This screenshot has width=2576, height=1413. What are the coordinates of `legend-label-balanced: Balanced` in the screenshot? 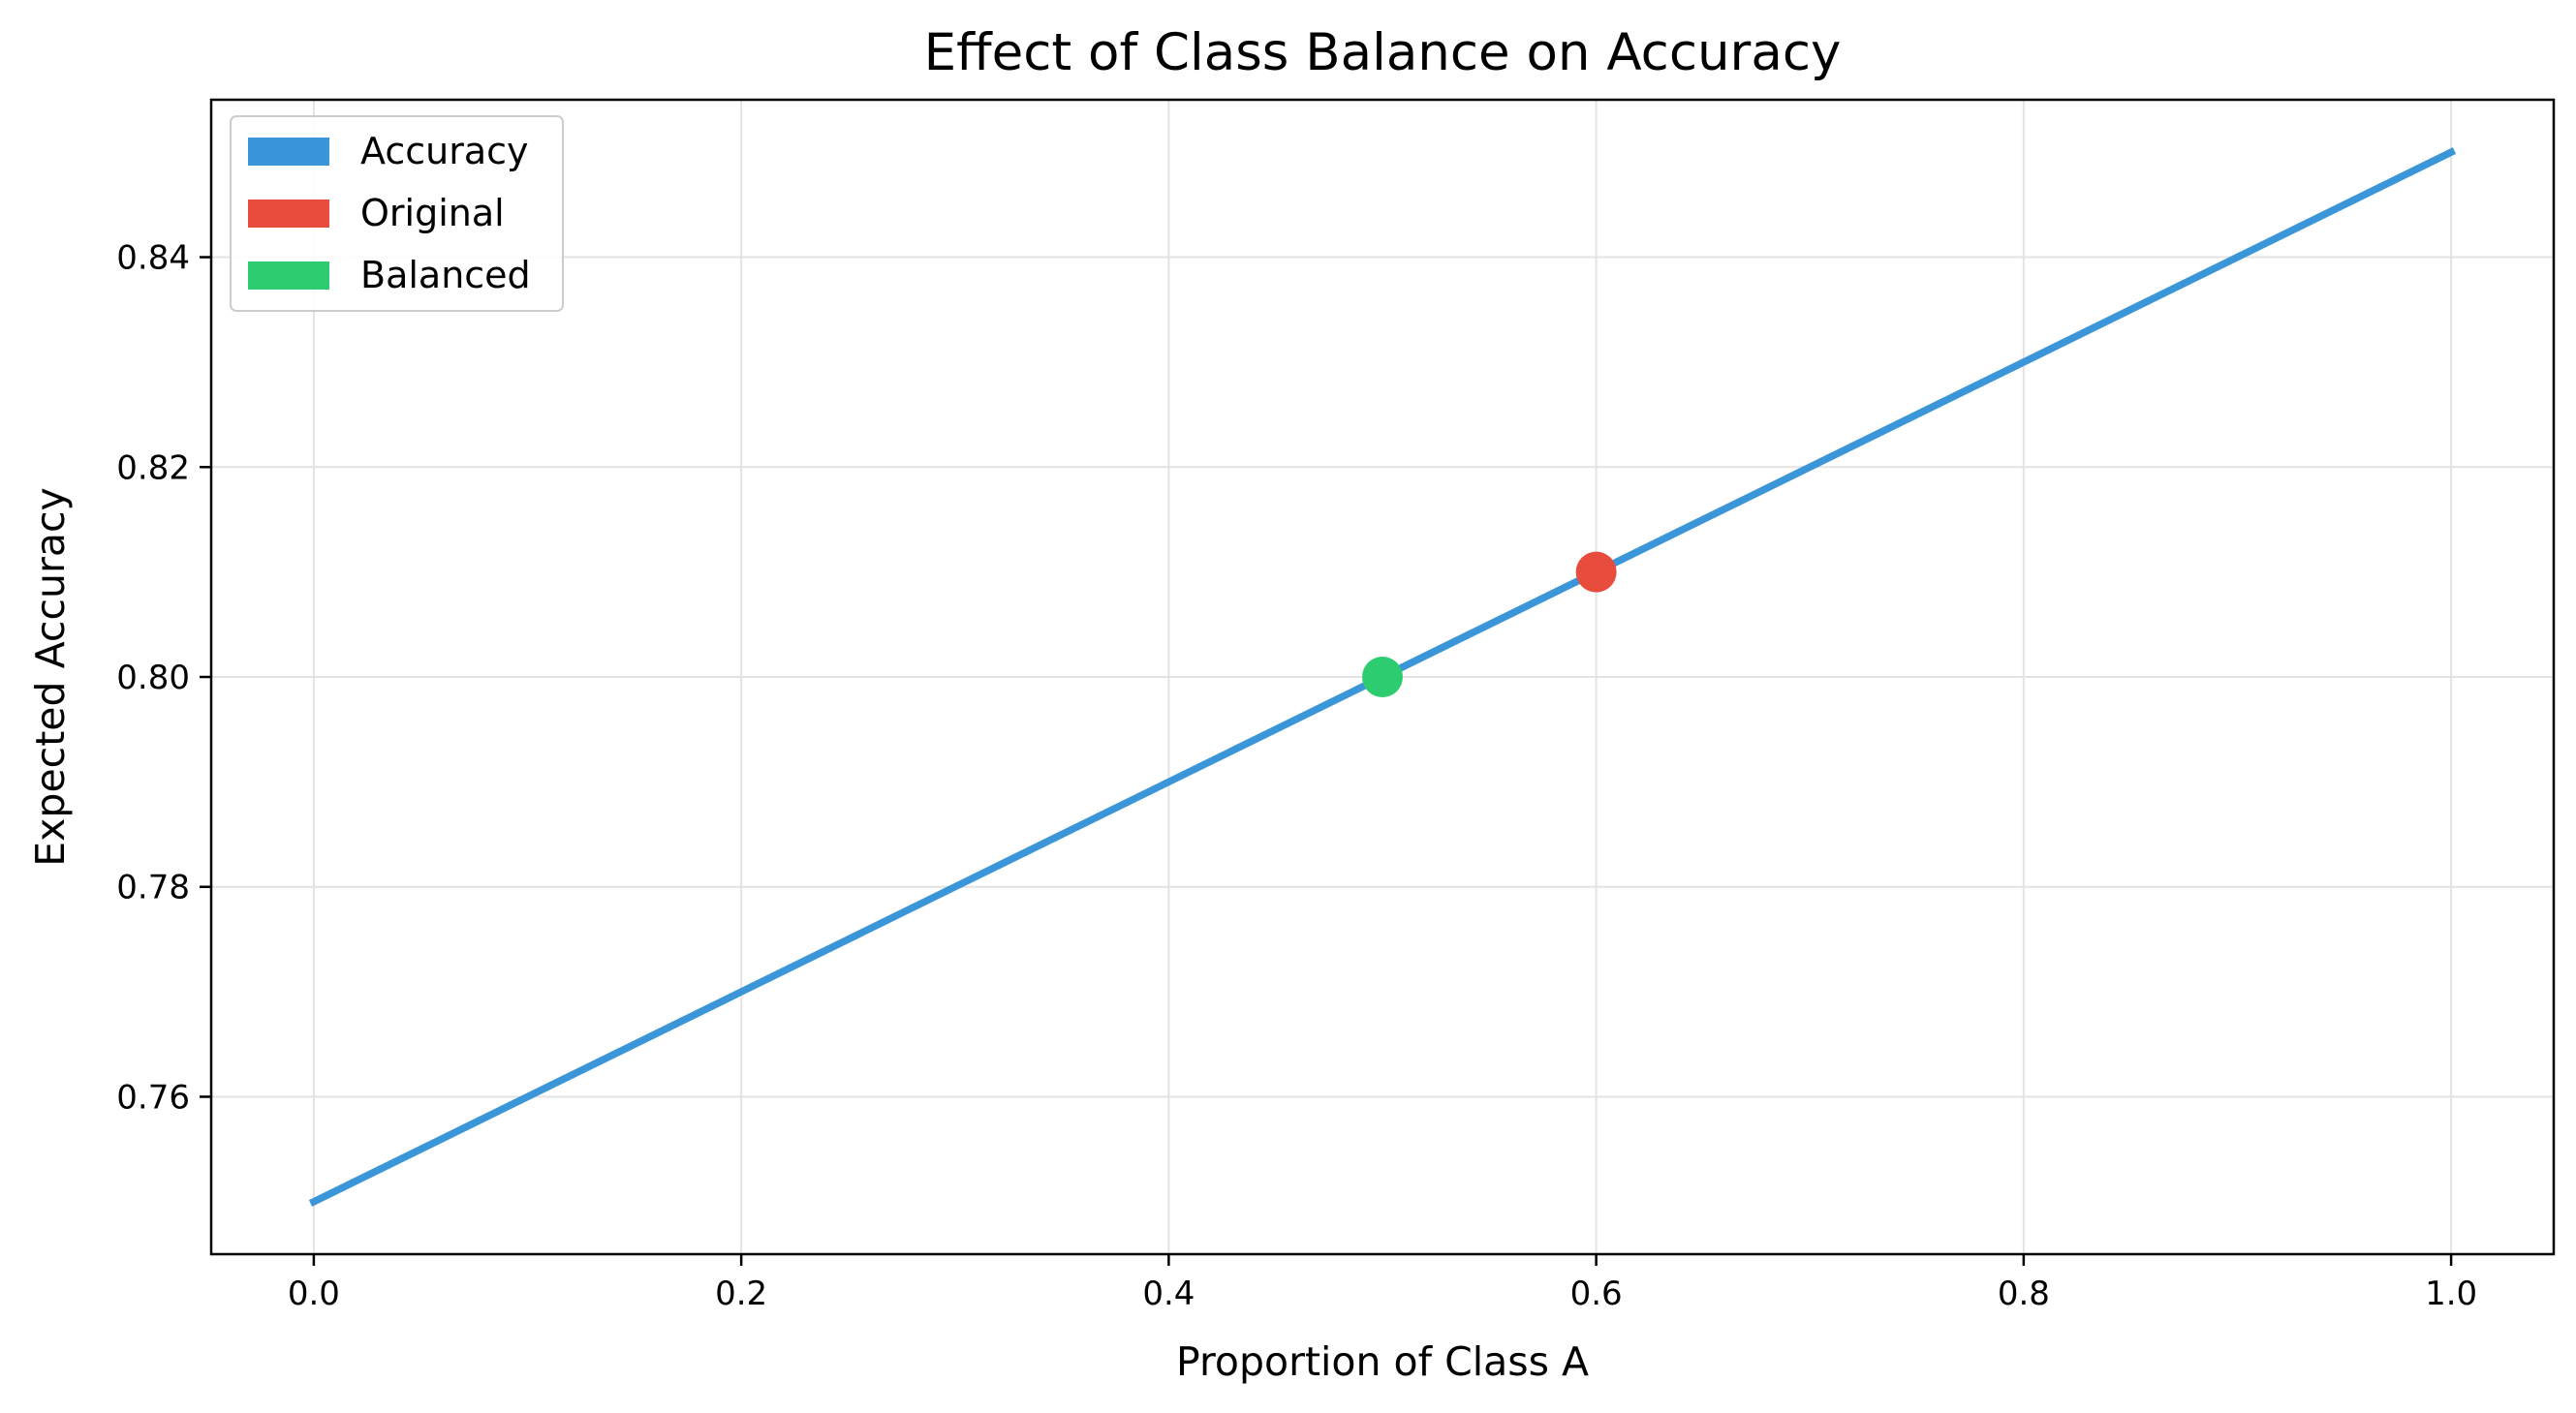 It's located at (445, 275).